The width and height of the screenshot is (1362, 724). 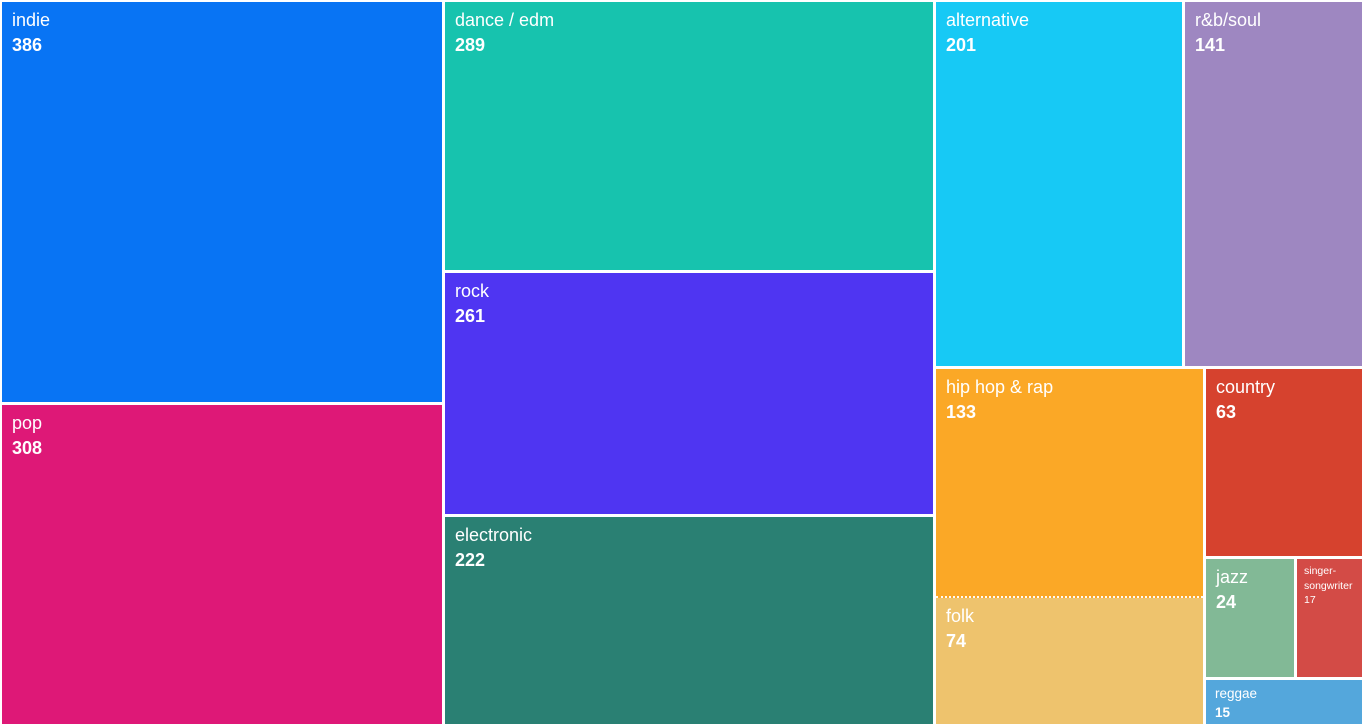 What do you see at coordinates (1226, 412) in the screenshot?
I see `tile-value: 63` at bounding box center [1226, 412].